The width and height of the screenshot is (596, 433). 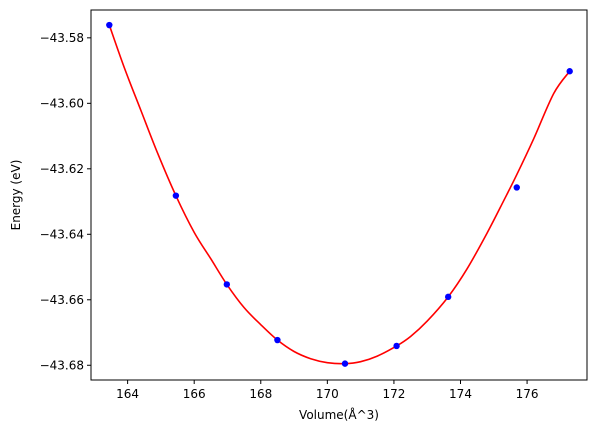 What do you see at coordinates (393, 394) in the screenshot?
I see `x-tick-label: 172` at bounding box center [393, 394].